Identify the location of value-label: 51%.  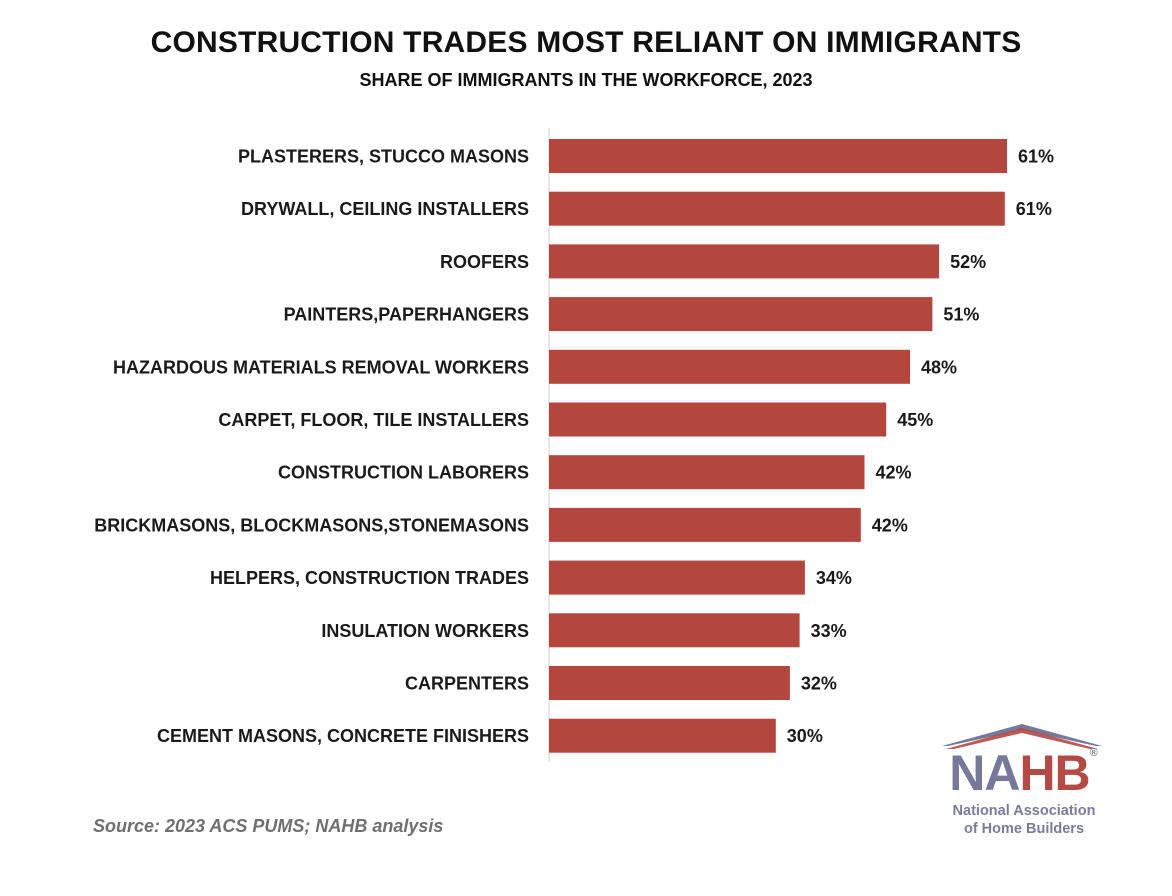
(961, 315).